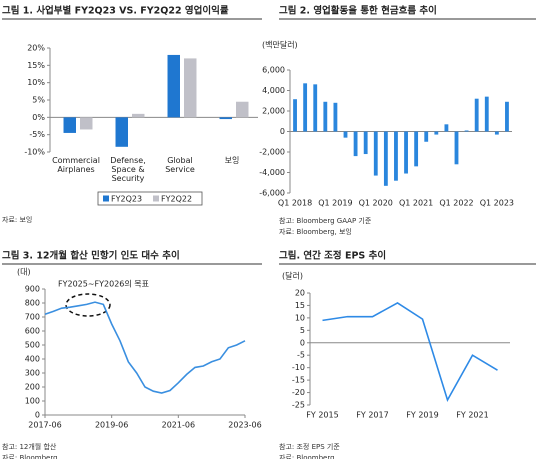  I want to click on y-tick-label: -10, so click(298, 367).